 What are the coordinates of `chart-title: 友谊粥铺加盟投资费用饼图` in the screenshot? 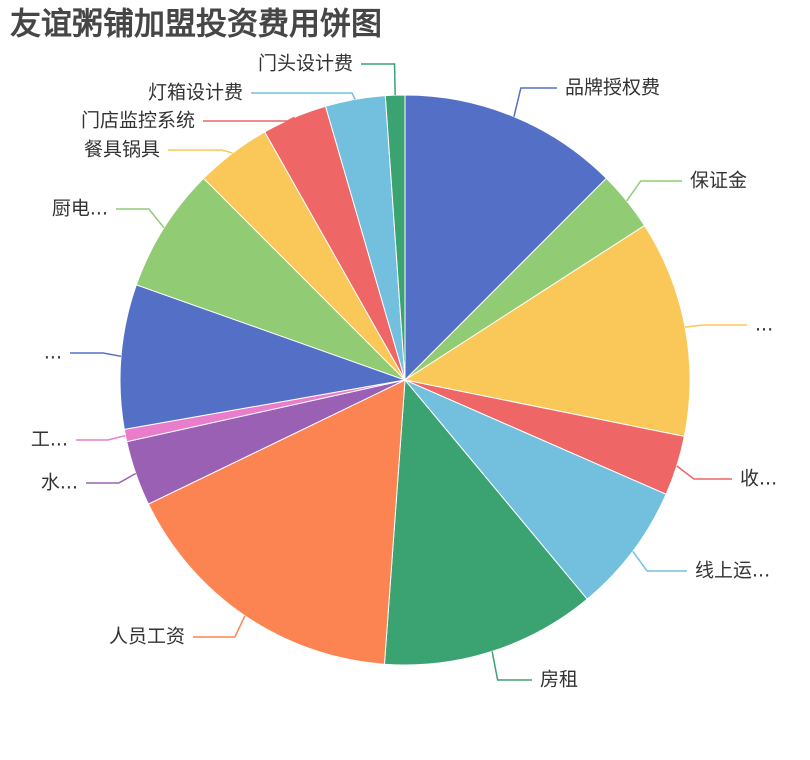 It's located at (196, 25).